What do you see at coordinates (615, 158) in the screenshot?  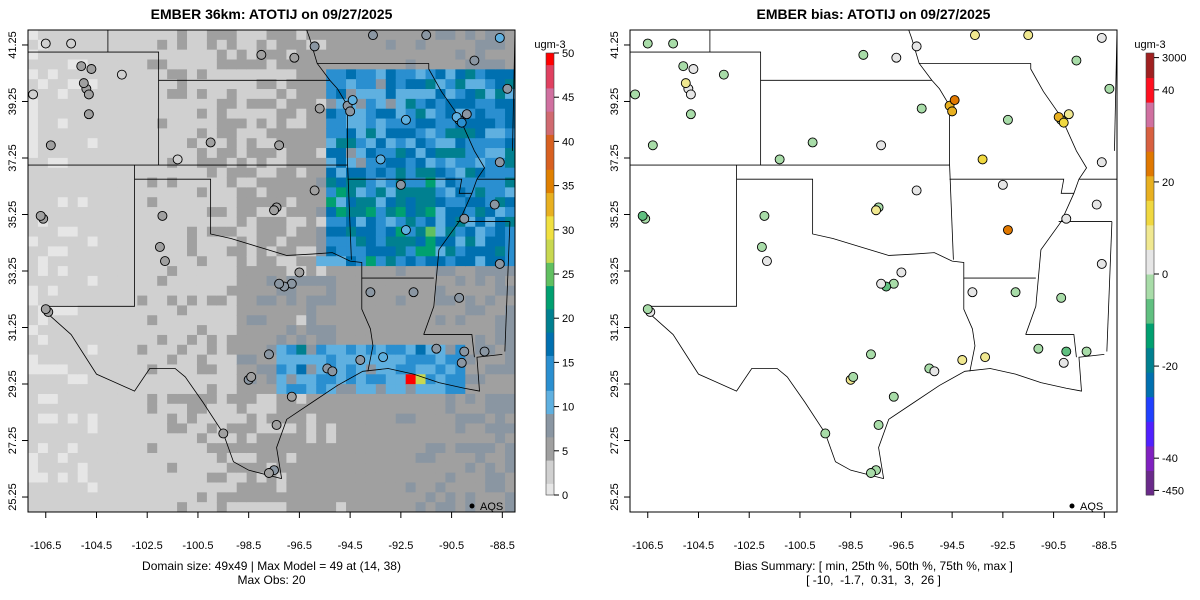 I see `y-tick-label: 37.25` at bounding box center [615, 158].